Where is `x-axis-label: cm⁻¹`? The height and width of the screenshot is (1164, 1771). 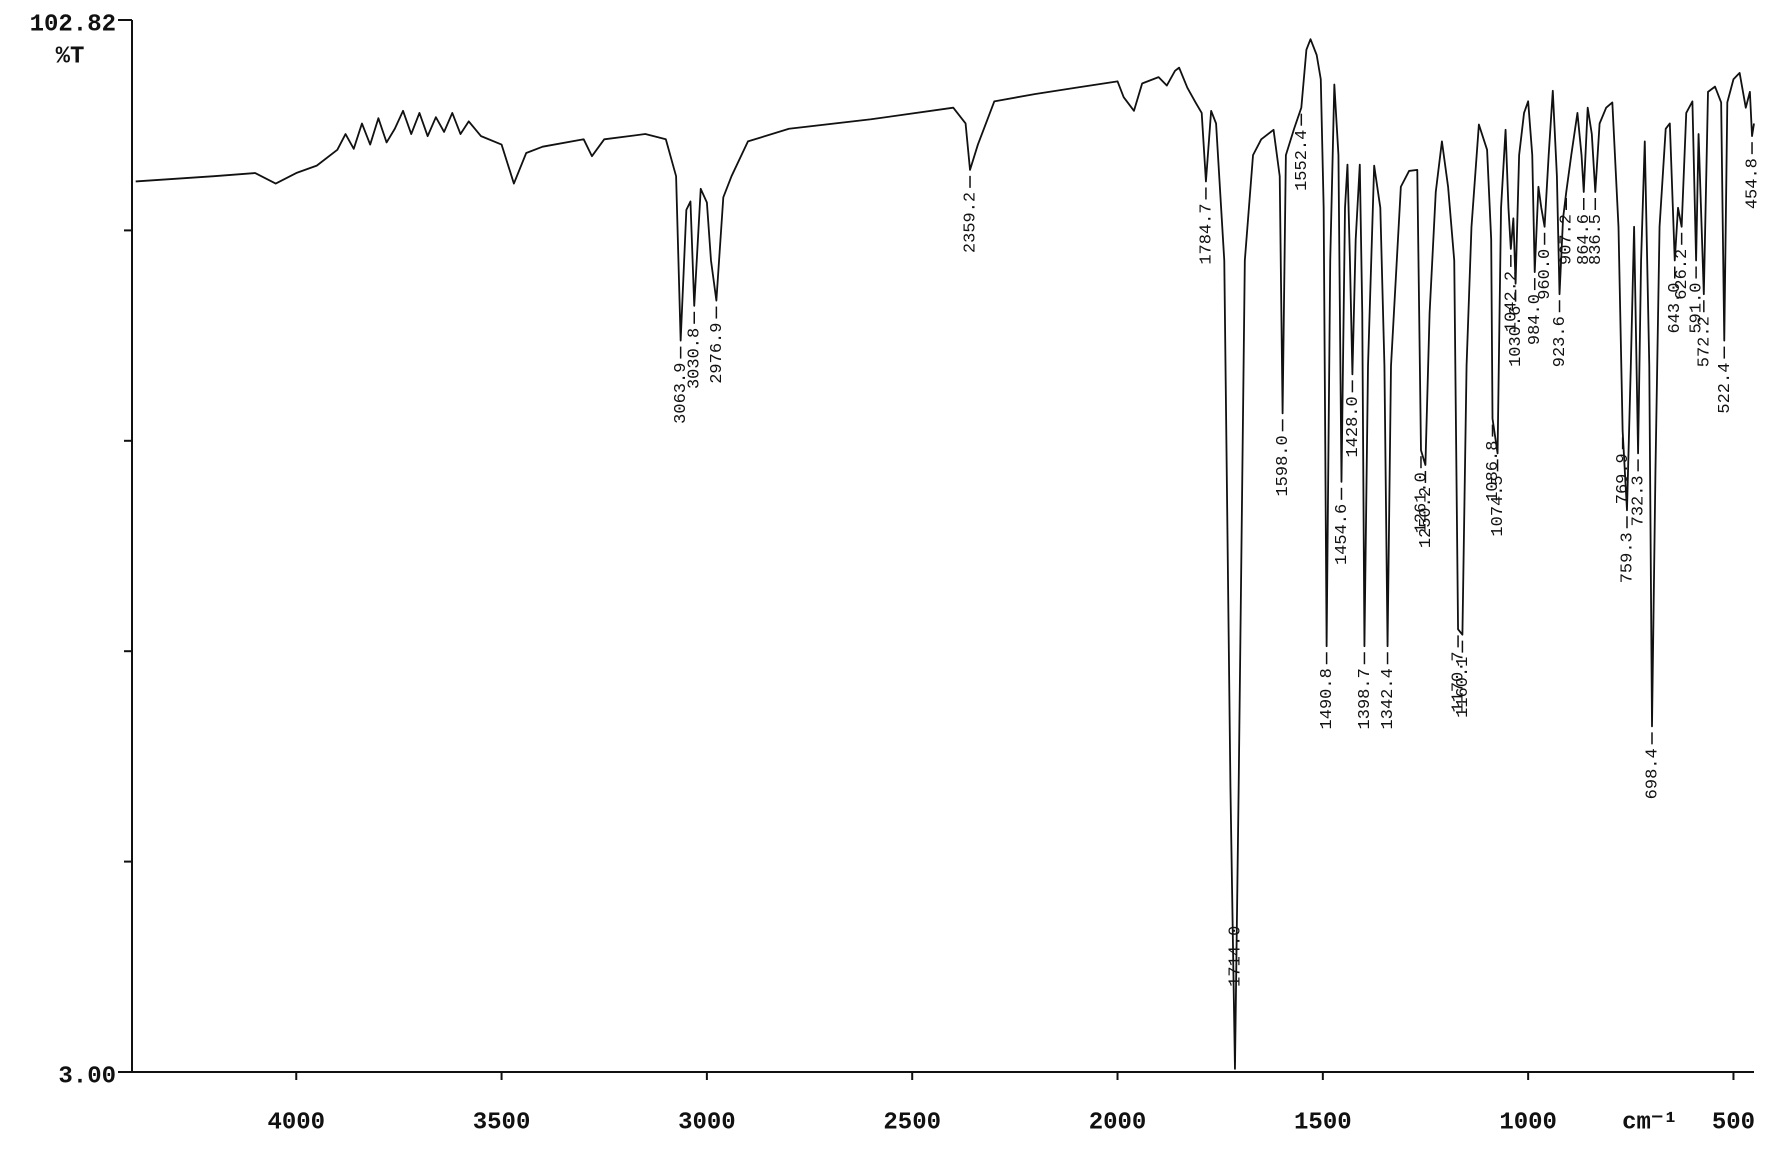 x-axis-label: cm⁻¹ is located at coordinates (1650, 1122).